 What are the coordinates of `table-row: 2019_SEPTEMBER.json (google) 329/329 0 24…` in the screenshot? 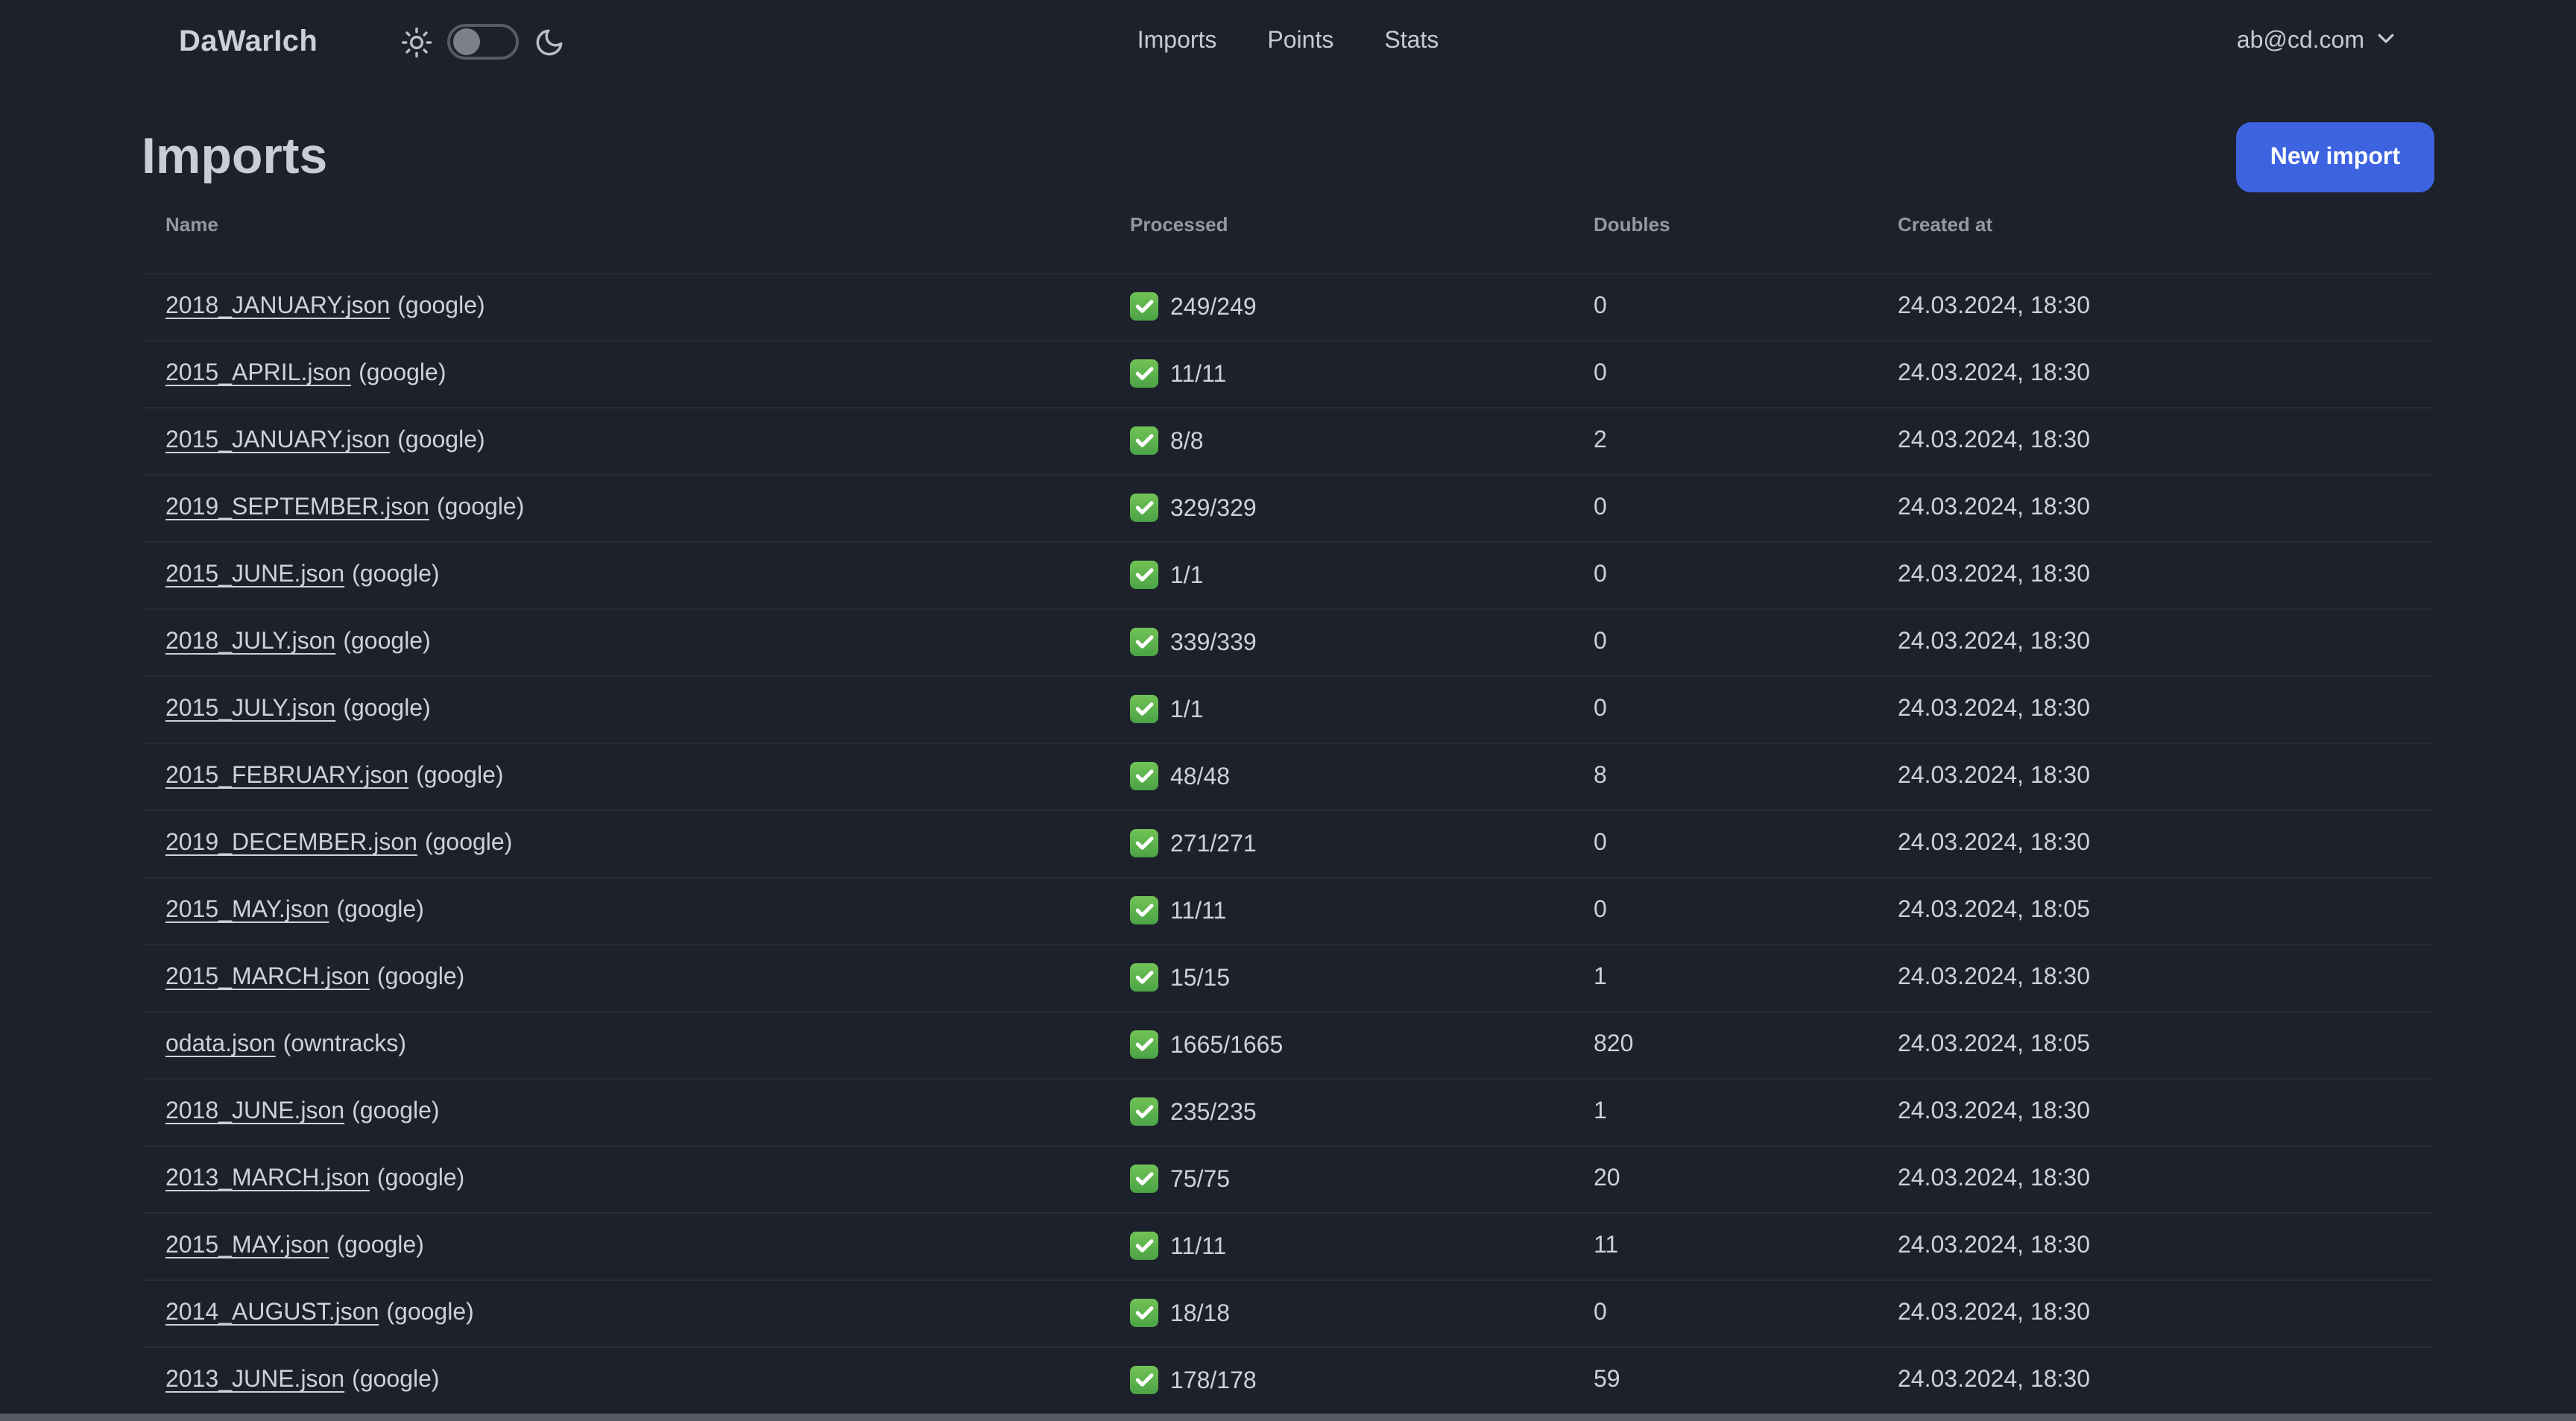 It's located at (1288, 508).